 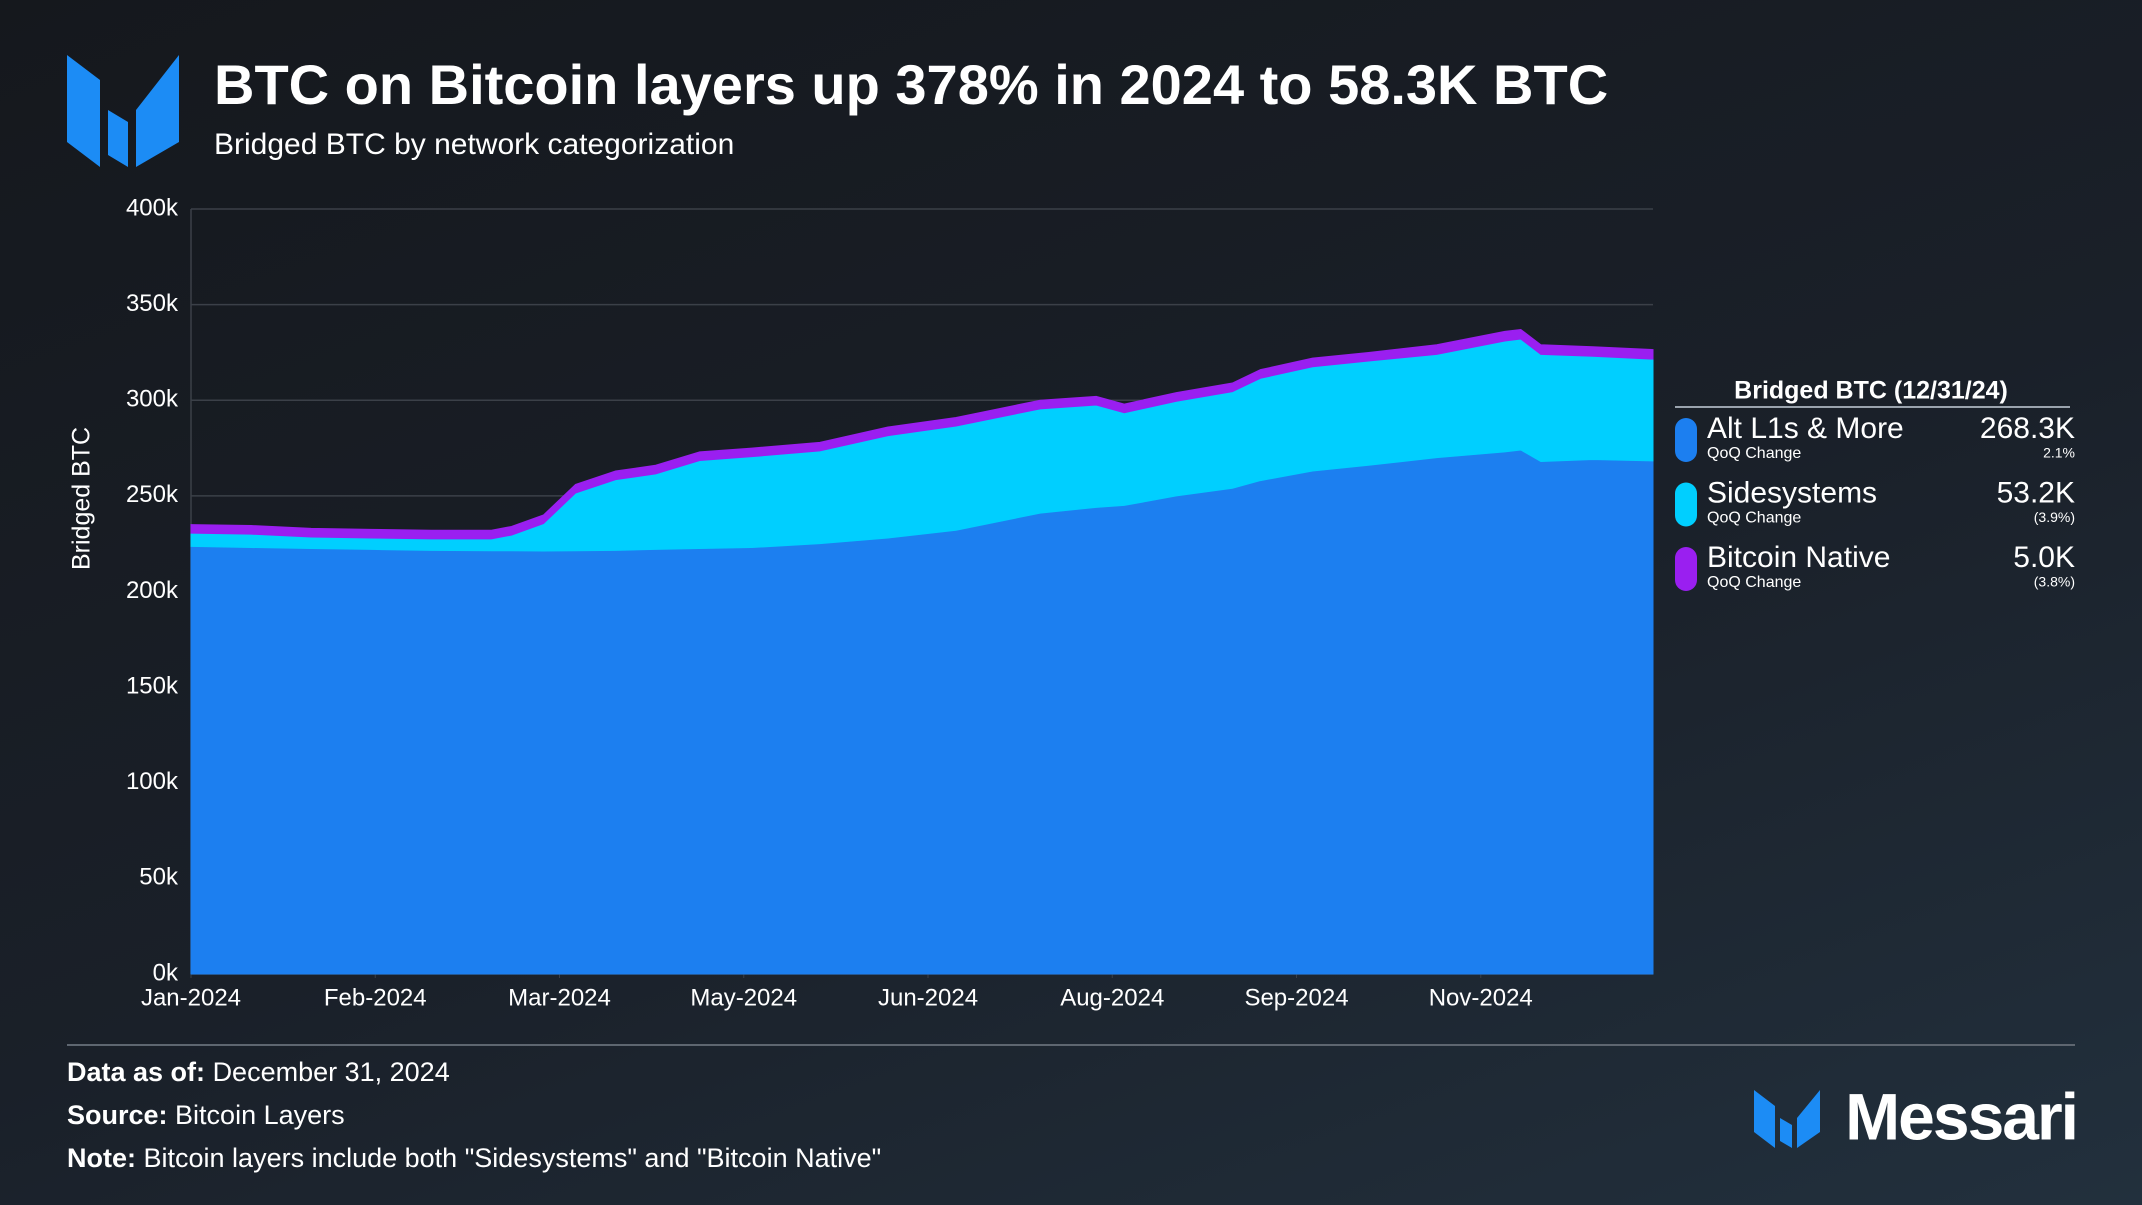 What do you see at coordinates (375, 997) in the screenshot?
I see `x-tick-label: Feb-2024` at bounding box center [375, 997].